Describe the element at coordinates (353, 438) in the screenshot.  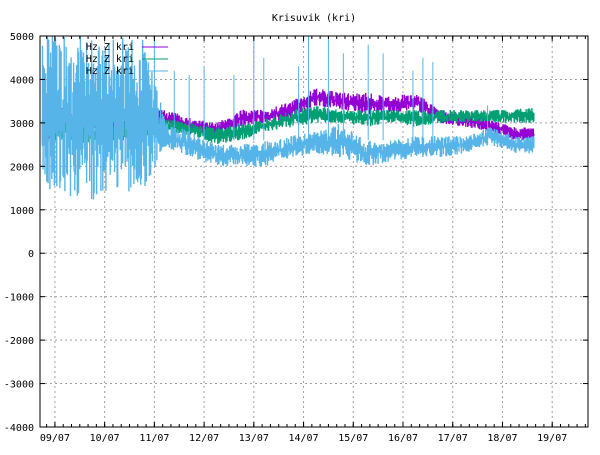
I see `x-tick-label: 15/07` at that location.